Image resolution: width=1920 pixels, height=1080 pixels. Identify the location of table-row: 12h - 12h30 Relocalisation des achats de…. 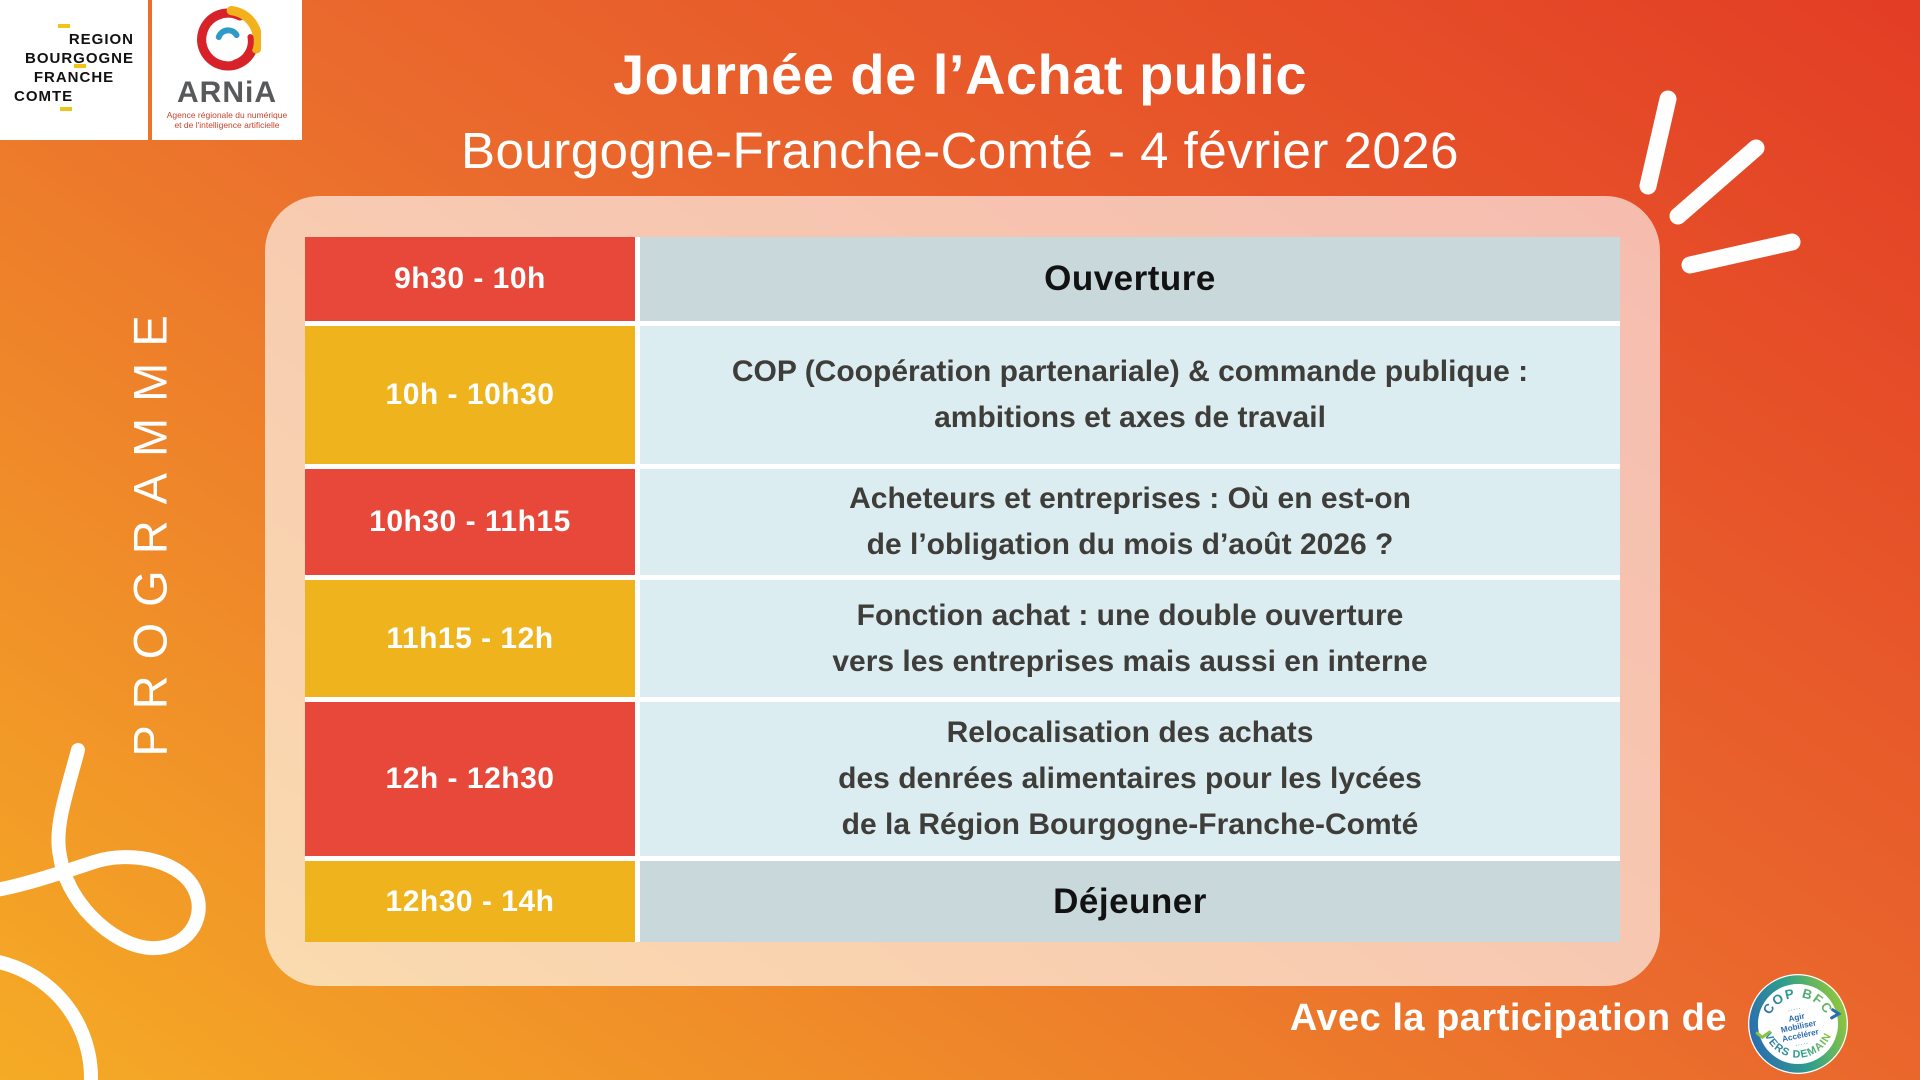
(962, 779).